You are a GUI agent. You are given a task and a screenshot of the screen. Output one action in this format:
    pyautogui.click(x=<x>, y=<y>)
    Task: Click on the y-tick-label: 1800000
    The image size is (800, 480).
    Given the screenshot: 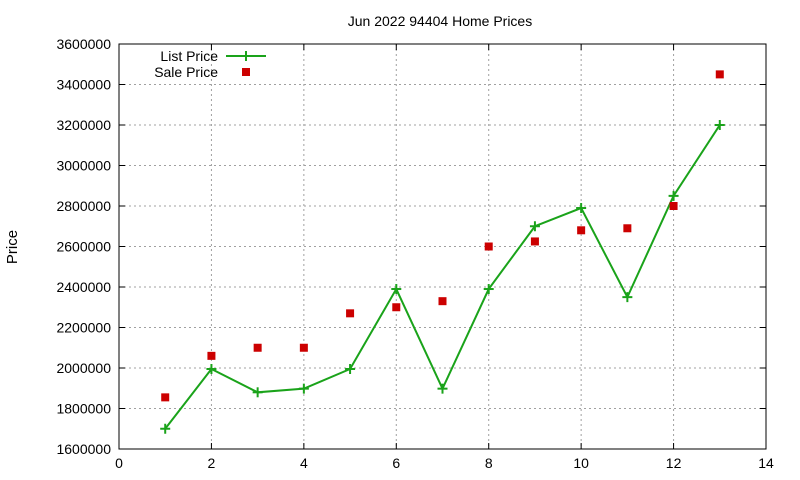 What is the action you would take?
    pyautogui.click(x=83, y=409)
    